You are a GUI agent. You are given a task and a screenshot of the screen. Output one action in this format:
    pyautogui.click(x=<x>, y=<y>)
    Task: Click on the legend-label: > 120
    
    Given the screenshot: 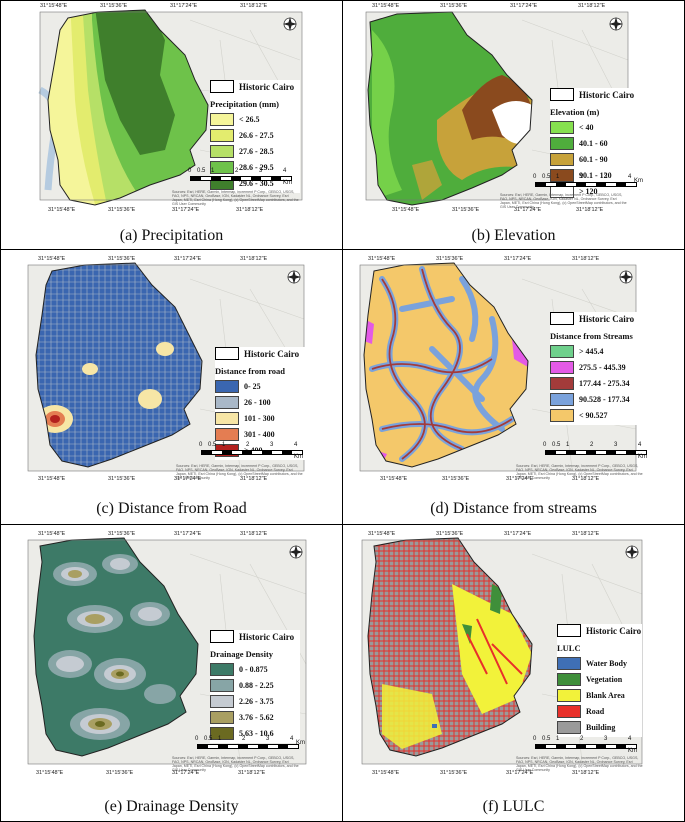 What is the action you would take?
    pyautogui.click(x=588, y=191)
    